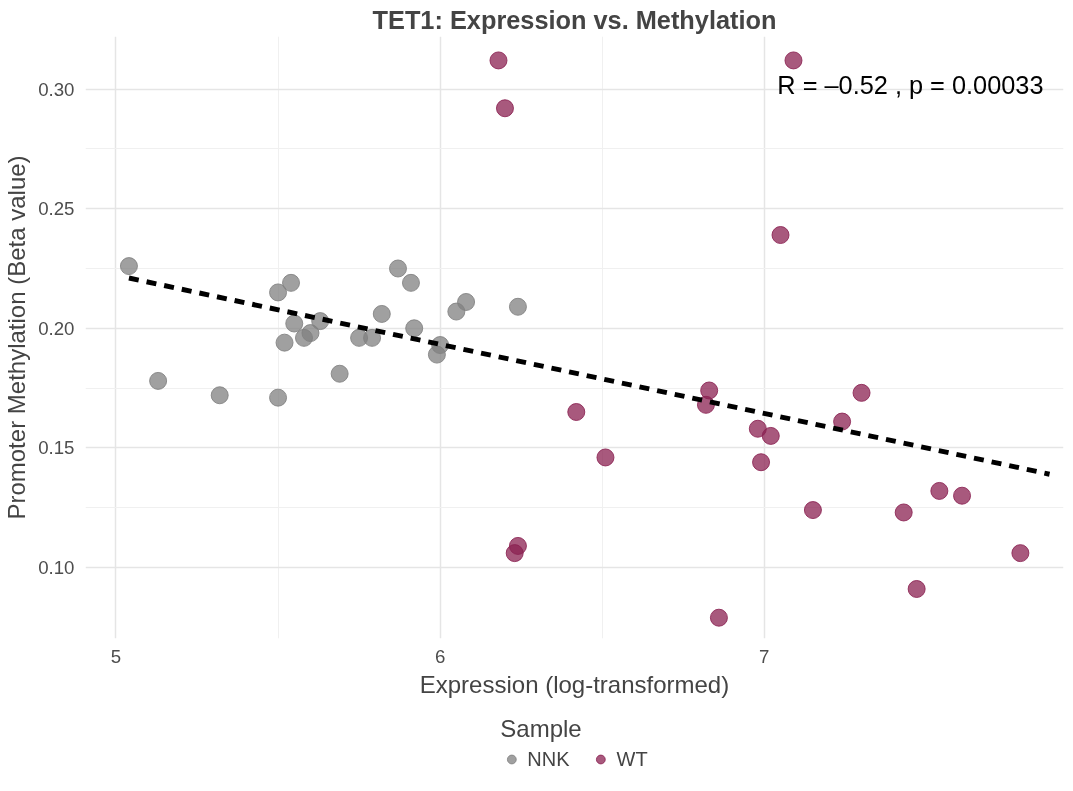 The image size is (1073, 791). Describe the element at coordinates (56, 448) in the screenshot. I see `y-tick-label: 0.15` at that location.